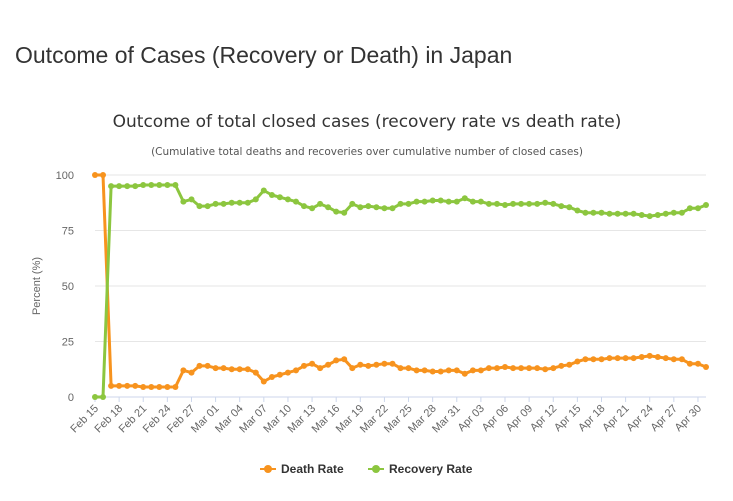  What do you see at coordinates (302, 469) in the screenshot?
I see `legend-item-death-rate: Death Rate` at bounding box center [302, 469].